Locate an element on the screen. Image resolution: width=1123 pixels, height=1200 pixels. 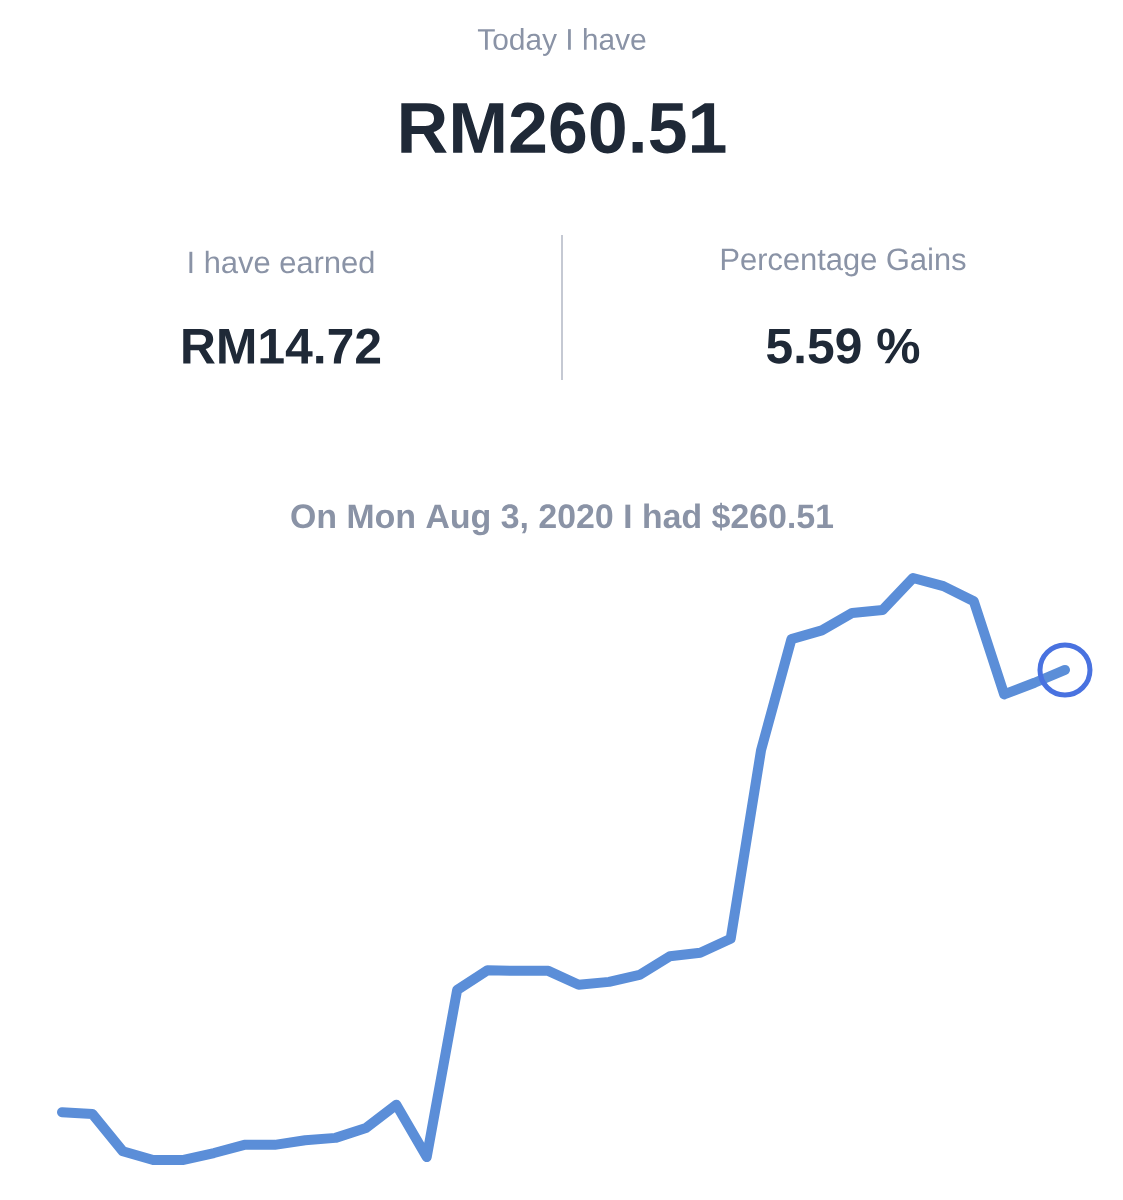
text: RM260.51 is located at coordinates (563, 128).